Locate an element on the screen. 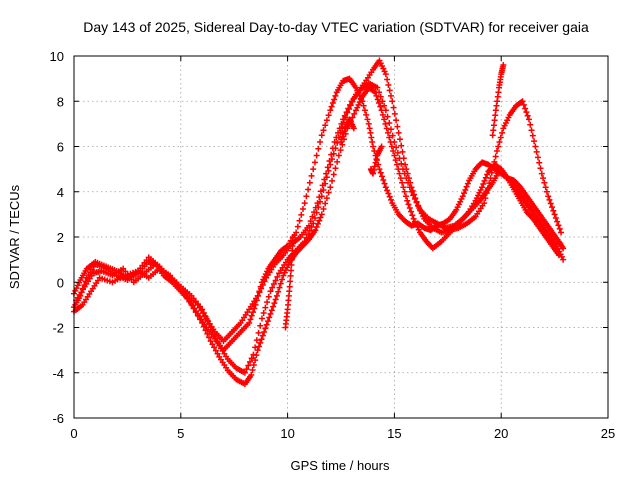  series-spike-d is located at coordinates (376, 160).